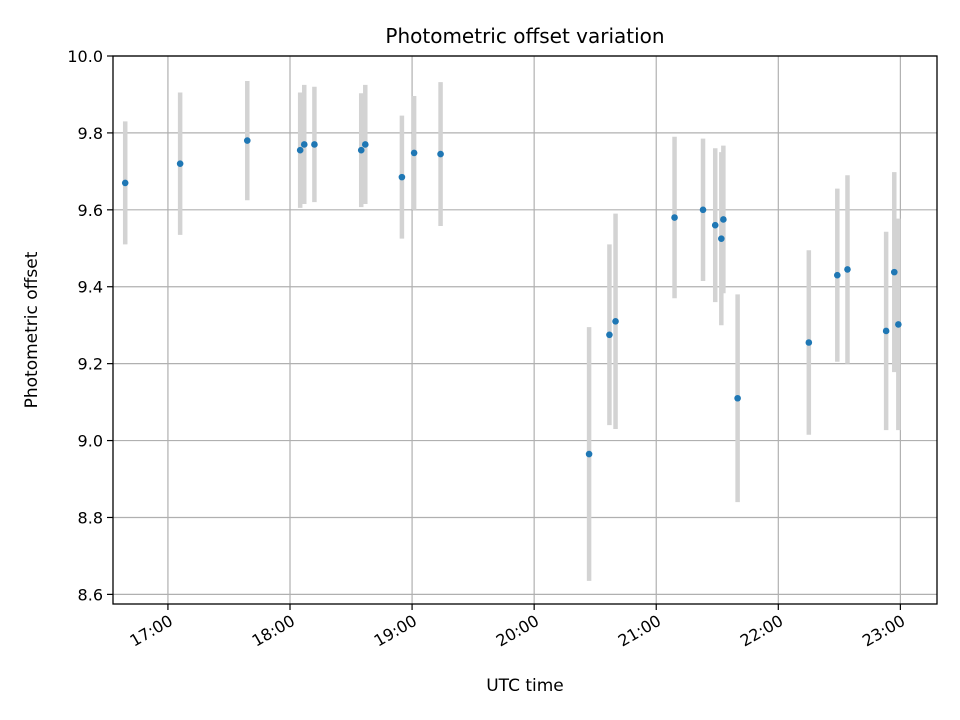 This screenshot has width=960, height=720. Describe the element at coordinates (90, 517) in the screenshot. I see `y-tick-label: 8.8` at that location.